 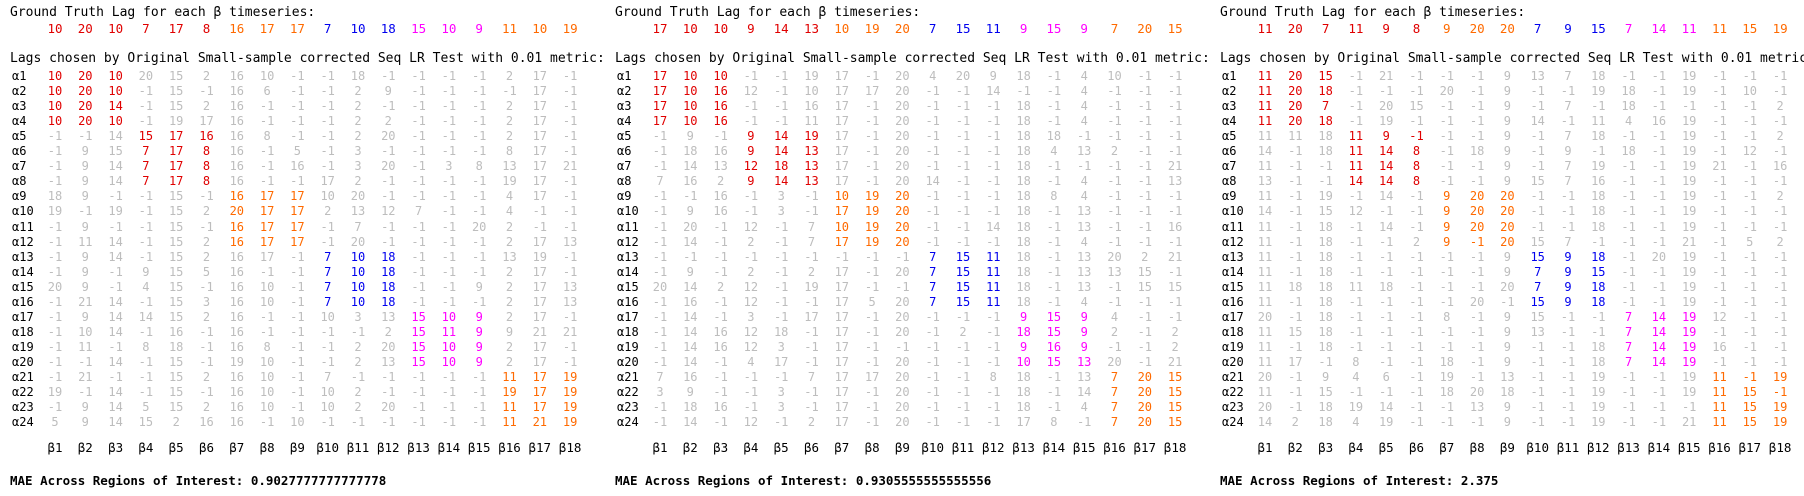 What do you see at coordinates (358, 28) in the screenshot?
I see `ground-truth-value: 10` at bounding box center [358, 28].